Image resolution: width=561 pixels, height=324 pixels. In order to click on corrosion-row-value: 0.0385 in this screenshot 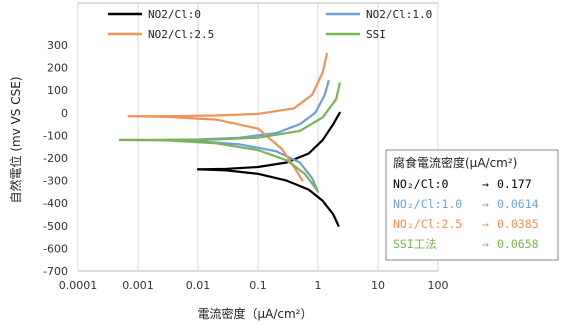, I will do `click(518, 224)`.